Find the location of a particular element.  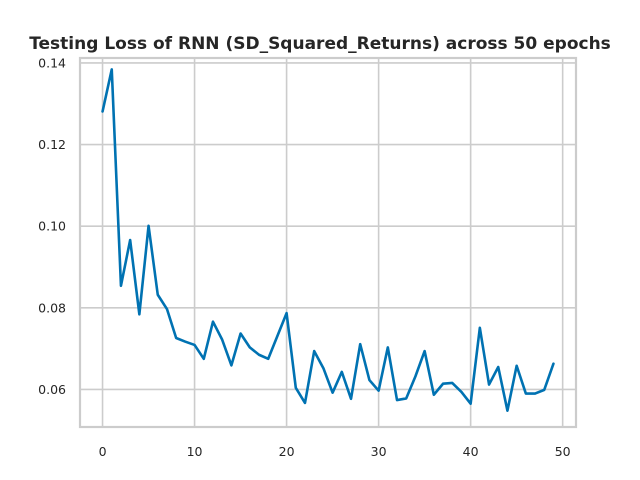

x-tick-label: 20 is located at coordinates (287, 451).